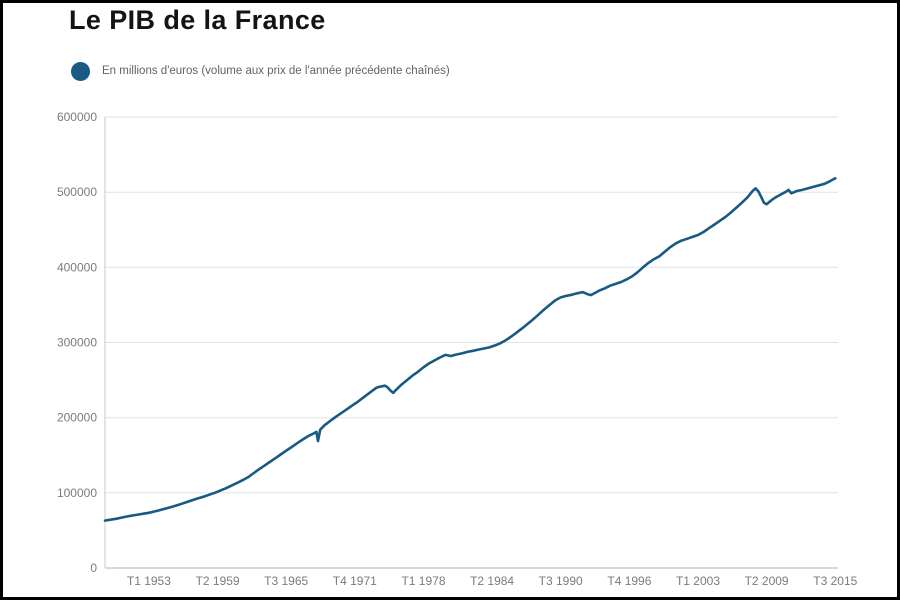 The width and height of the screenshot is (900, 600). I want to click on x-axis-tick-label: T3 1990, so click(561, 581).